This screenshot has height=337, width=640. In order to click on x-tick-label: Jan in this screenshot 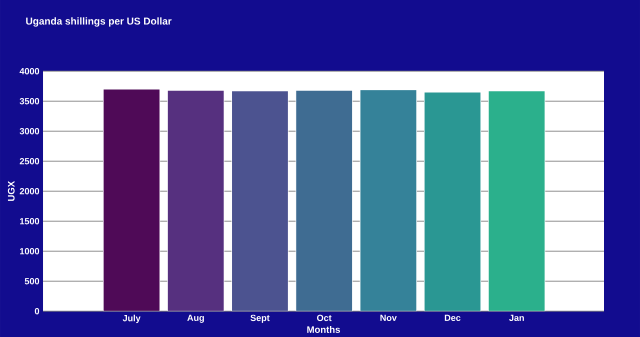, I will do `click(516, 318)`.